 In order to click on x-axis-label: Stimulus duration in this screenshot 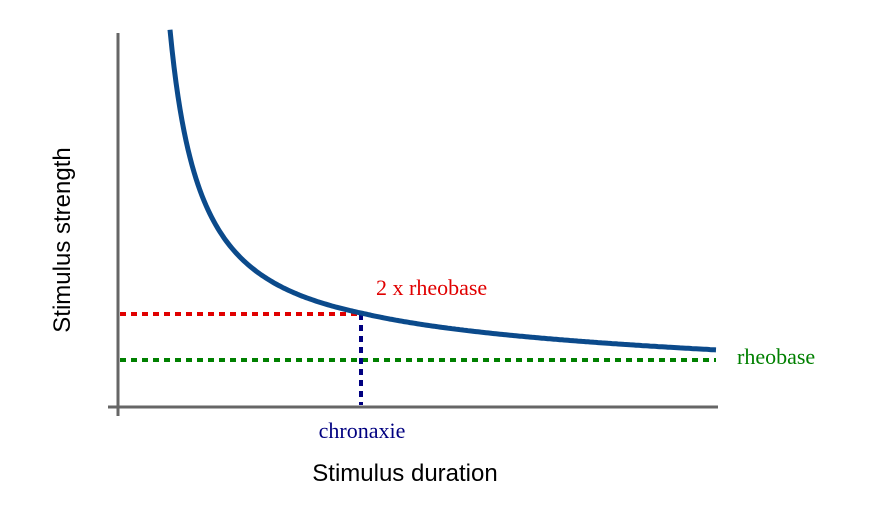, I will do `click(404, 473)`.